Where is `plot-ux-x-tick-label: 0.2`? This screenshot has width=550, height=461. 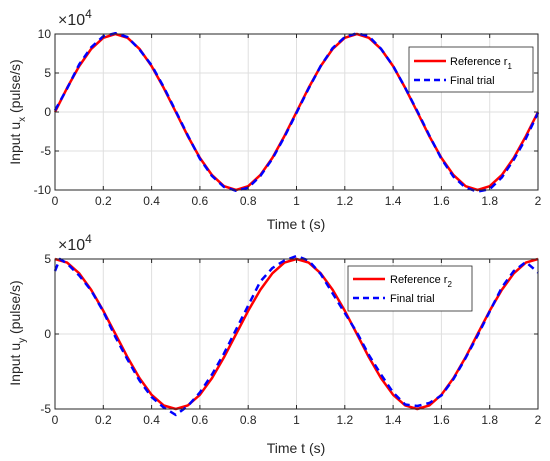
plot-ux-x-tick-label: 0.2 is located at coordinates (103, 201).